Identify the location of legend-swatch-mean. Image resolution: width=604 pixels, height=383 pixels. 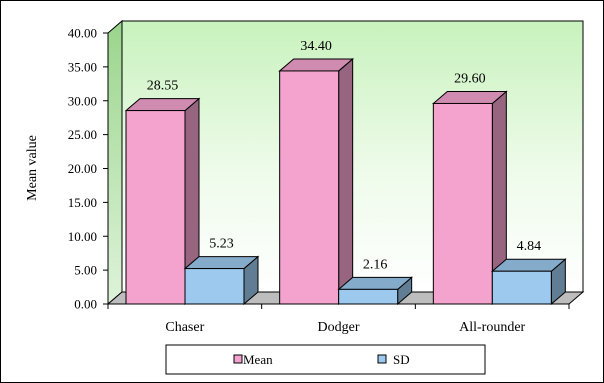
(238, 359).